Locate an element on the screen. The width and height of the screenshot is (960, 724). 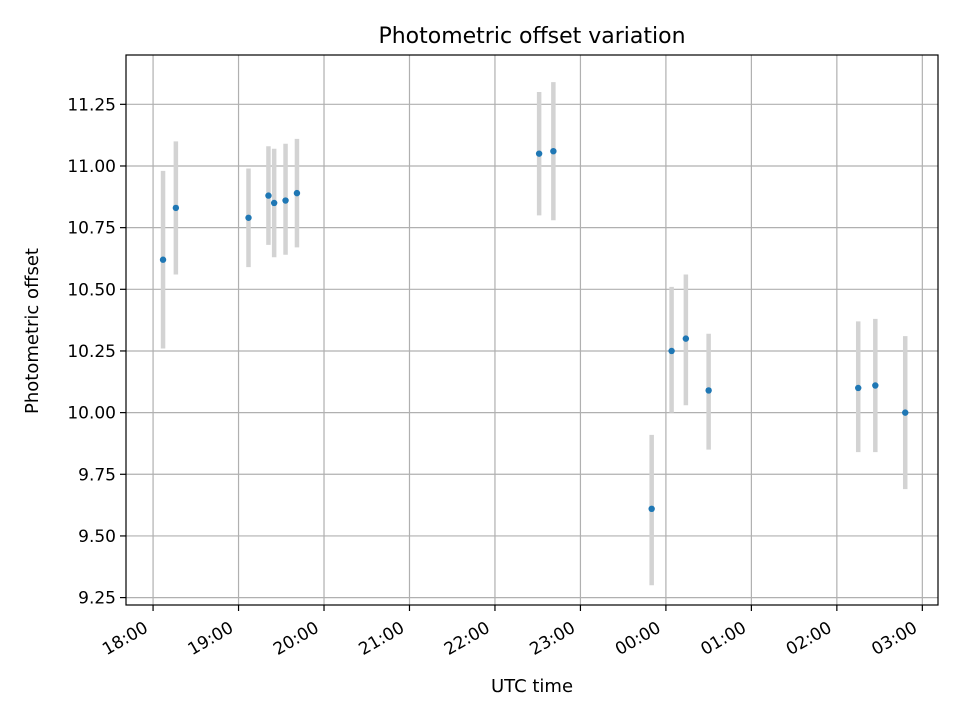
chart-title: Photometric offset variation is located at coordinates (531, 36).